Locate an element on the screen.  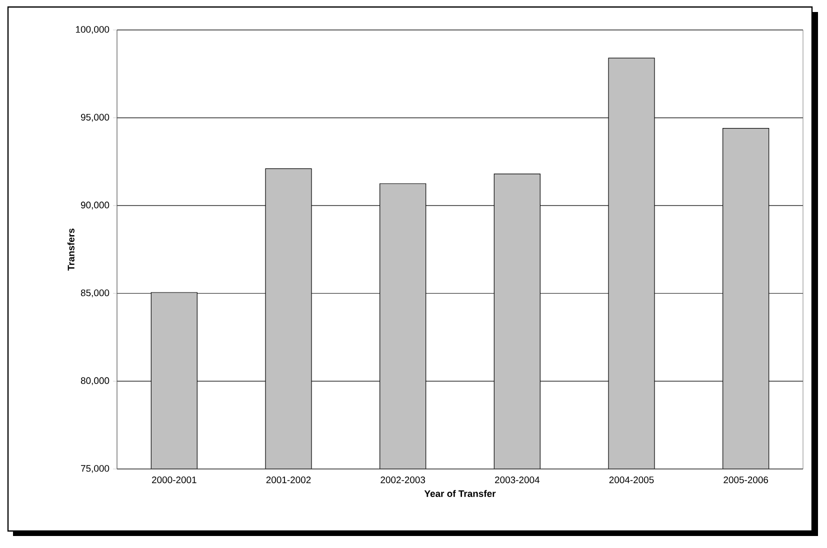
y-tick-label: 90,000 is located at coordinates (95, 206).